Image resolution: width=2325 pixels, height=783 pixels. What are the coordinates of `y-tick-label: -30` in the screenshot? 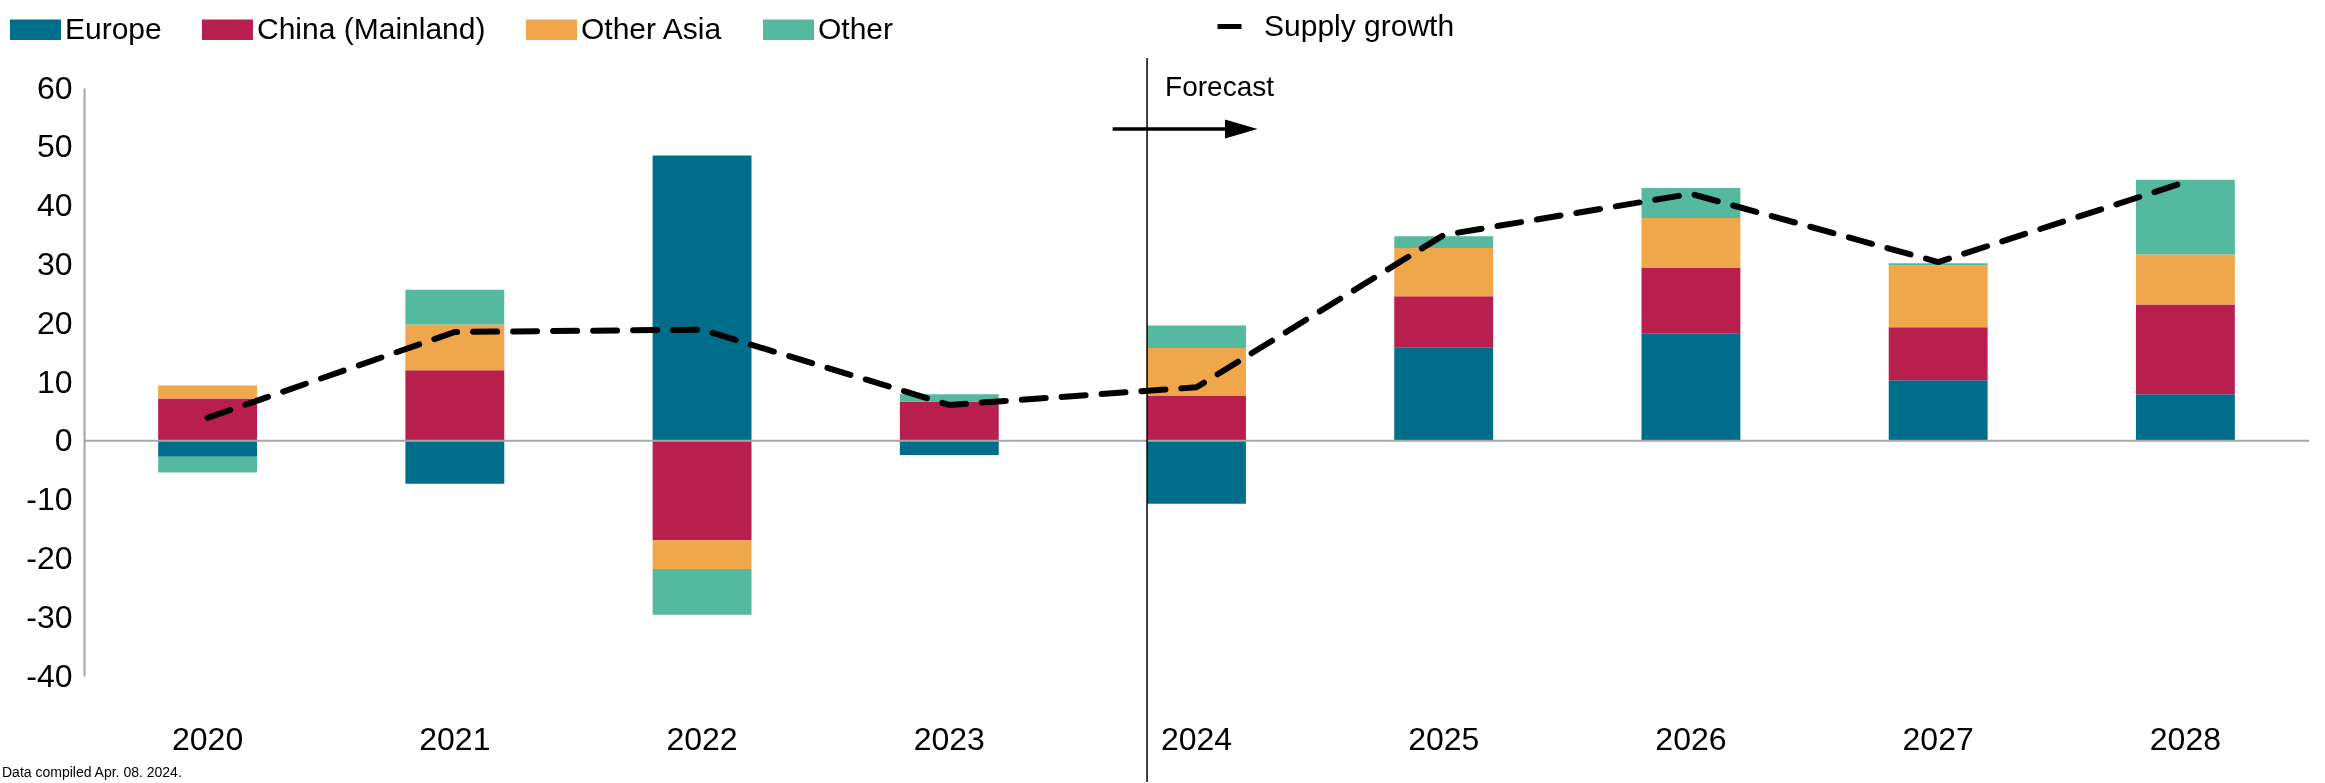 It's located at (49, 616).